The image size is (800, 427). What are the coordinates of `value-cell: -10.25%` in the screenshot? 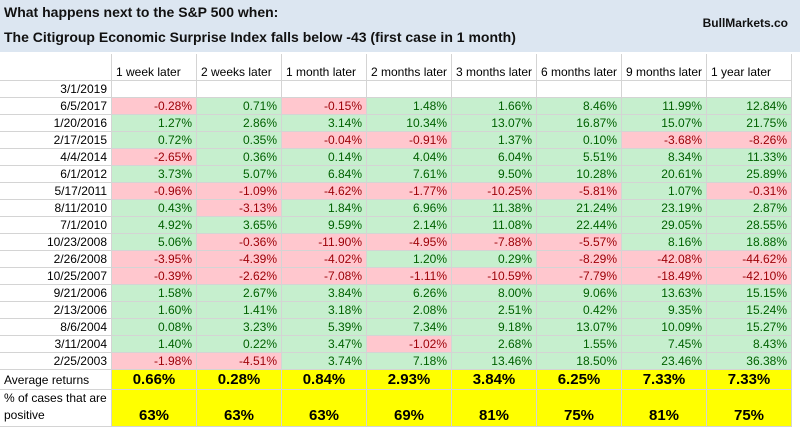 It's located at (494, 191).